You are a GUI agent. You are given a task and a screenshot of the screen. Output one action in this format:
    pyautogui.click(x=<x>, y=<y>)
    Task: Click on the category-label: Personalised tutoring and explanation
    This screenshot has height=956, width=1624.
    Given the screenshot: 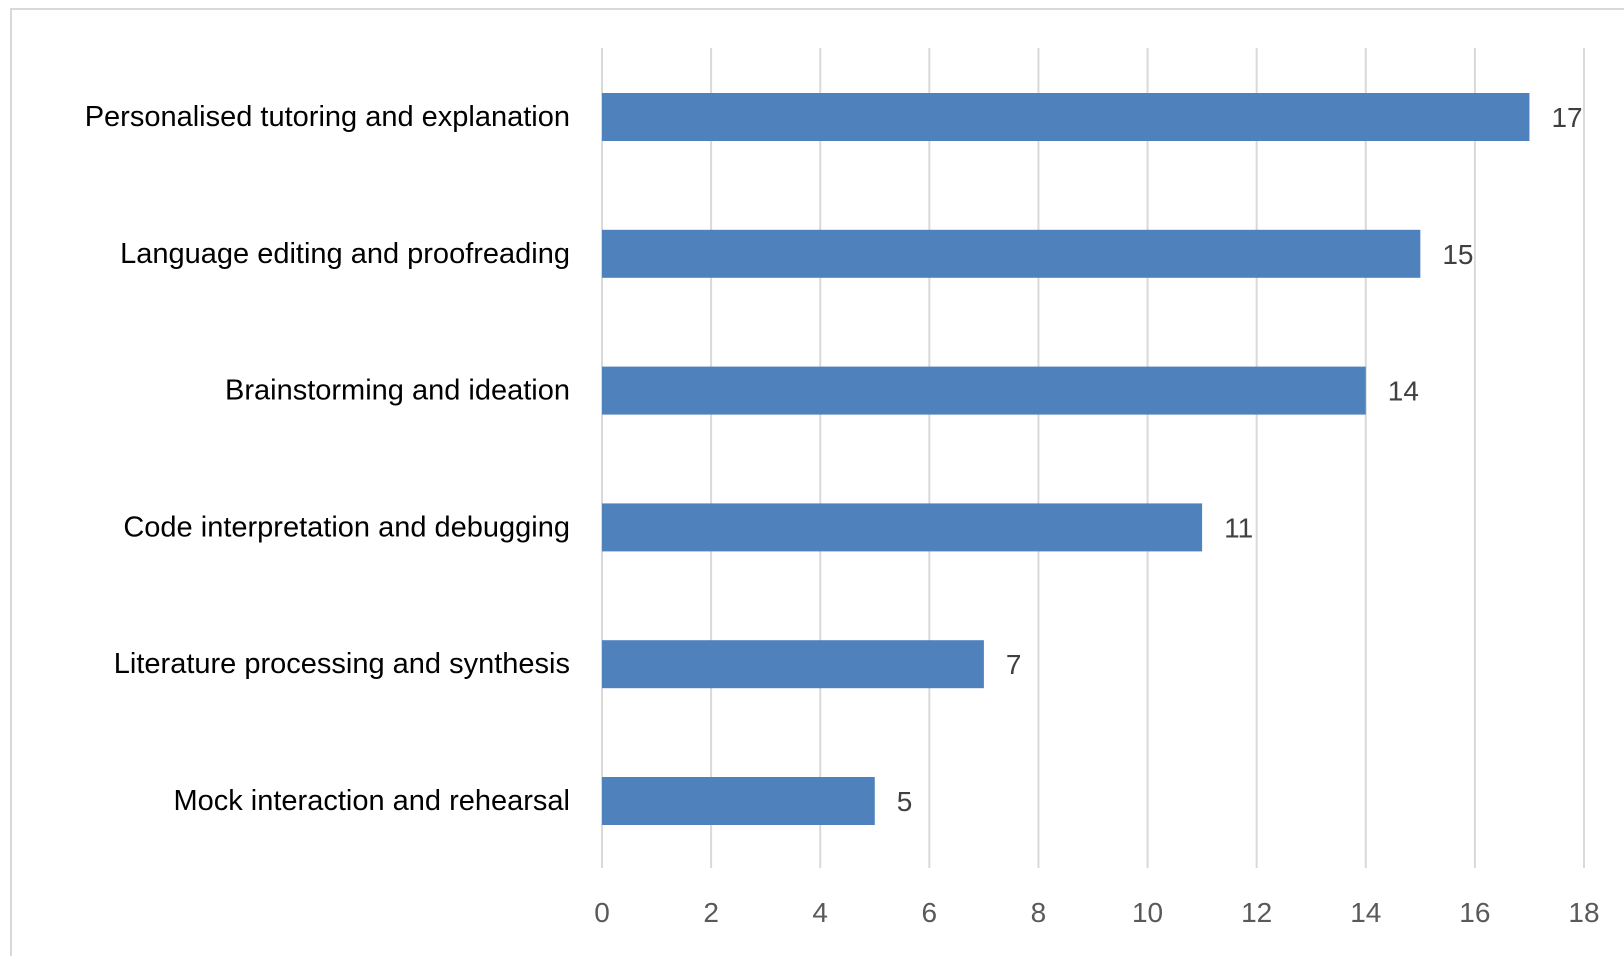 What is the action you would take?
    pyautogui.click(x=327, y=117)
    